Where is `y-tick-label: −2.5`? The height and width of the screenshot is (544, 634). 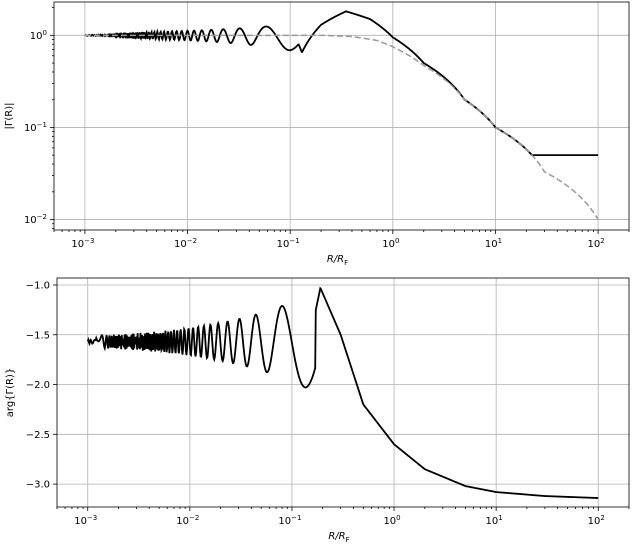 y-tick-label: −2.5 is located at coordinates (38, 435).